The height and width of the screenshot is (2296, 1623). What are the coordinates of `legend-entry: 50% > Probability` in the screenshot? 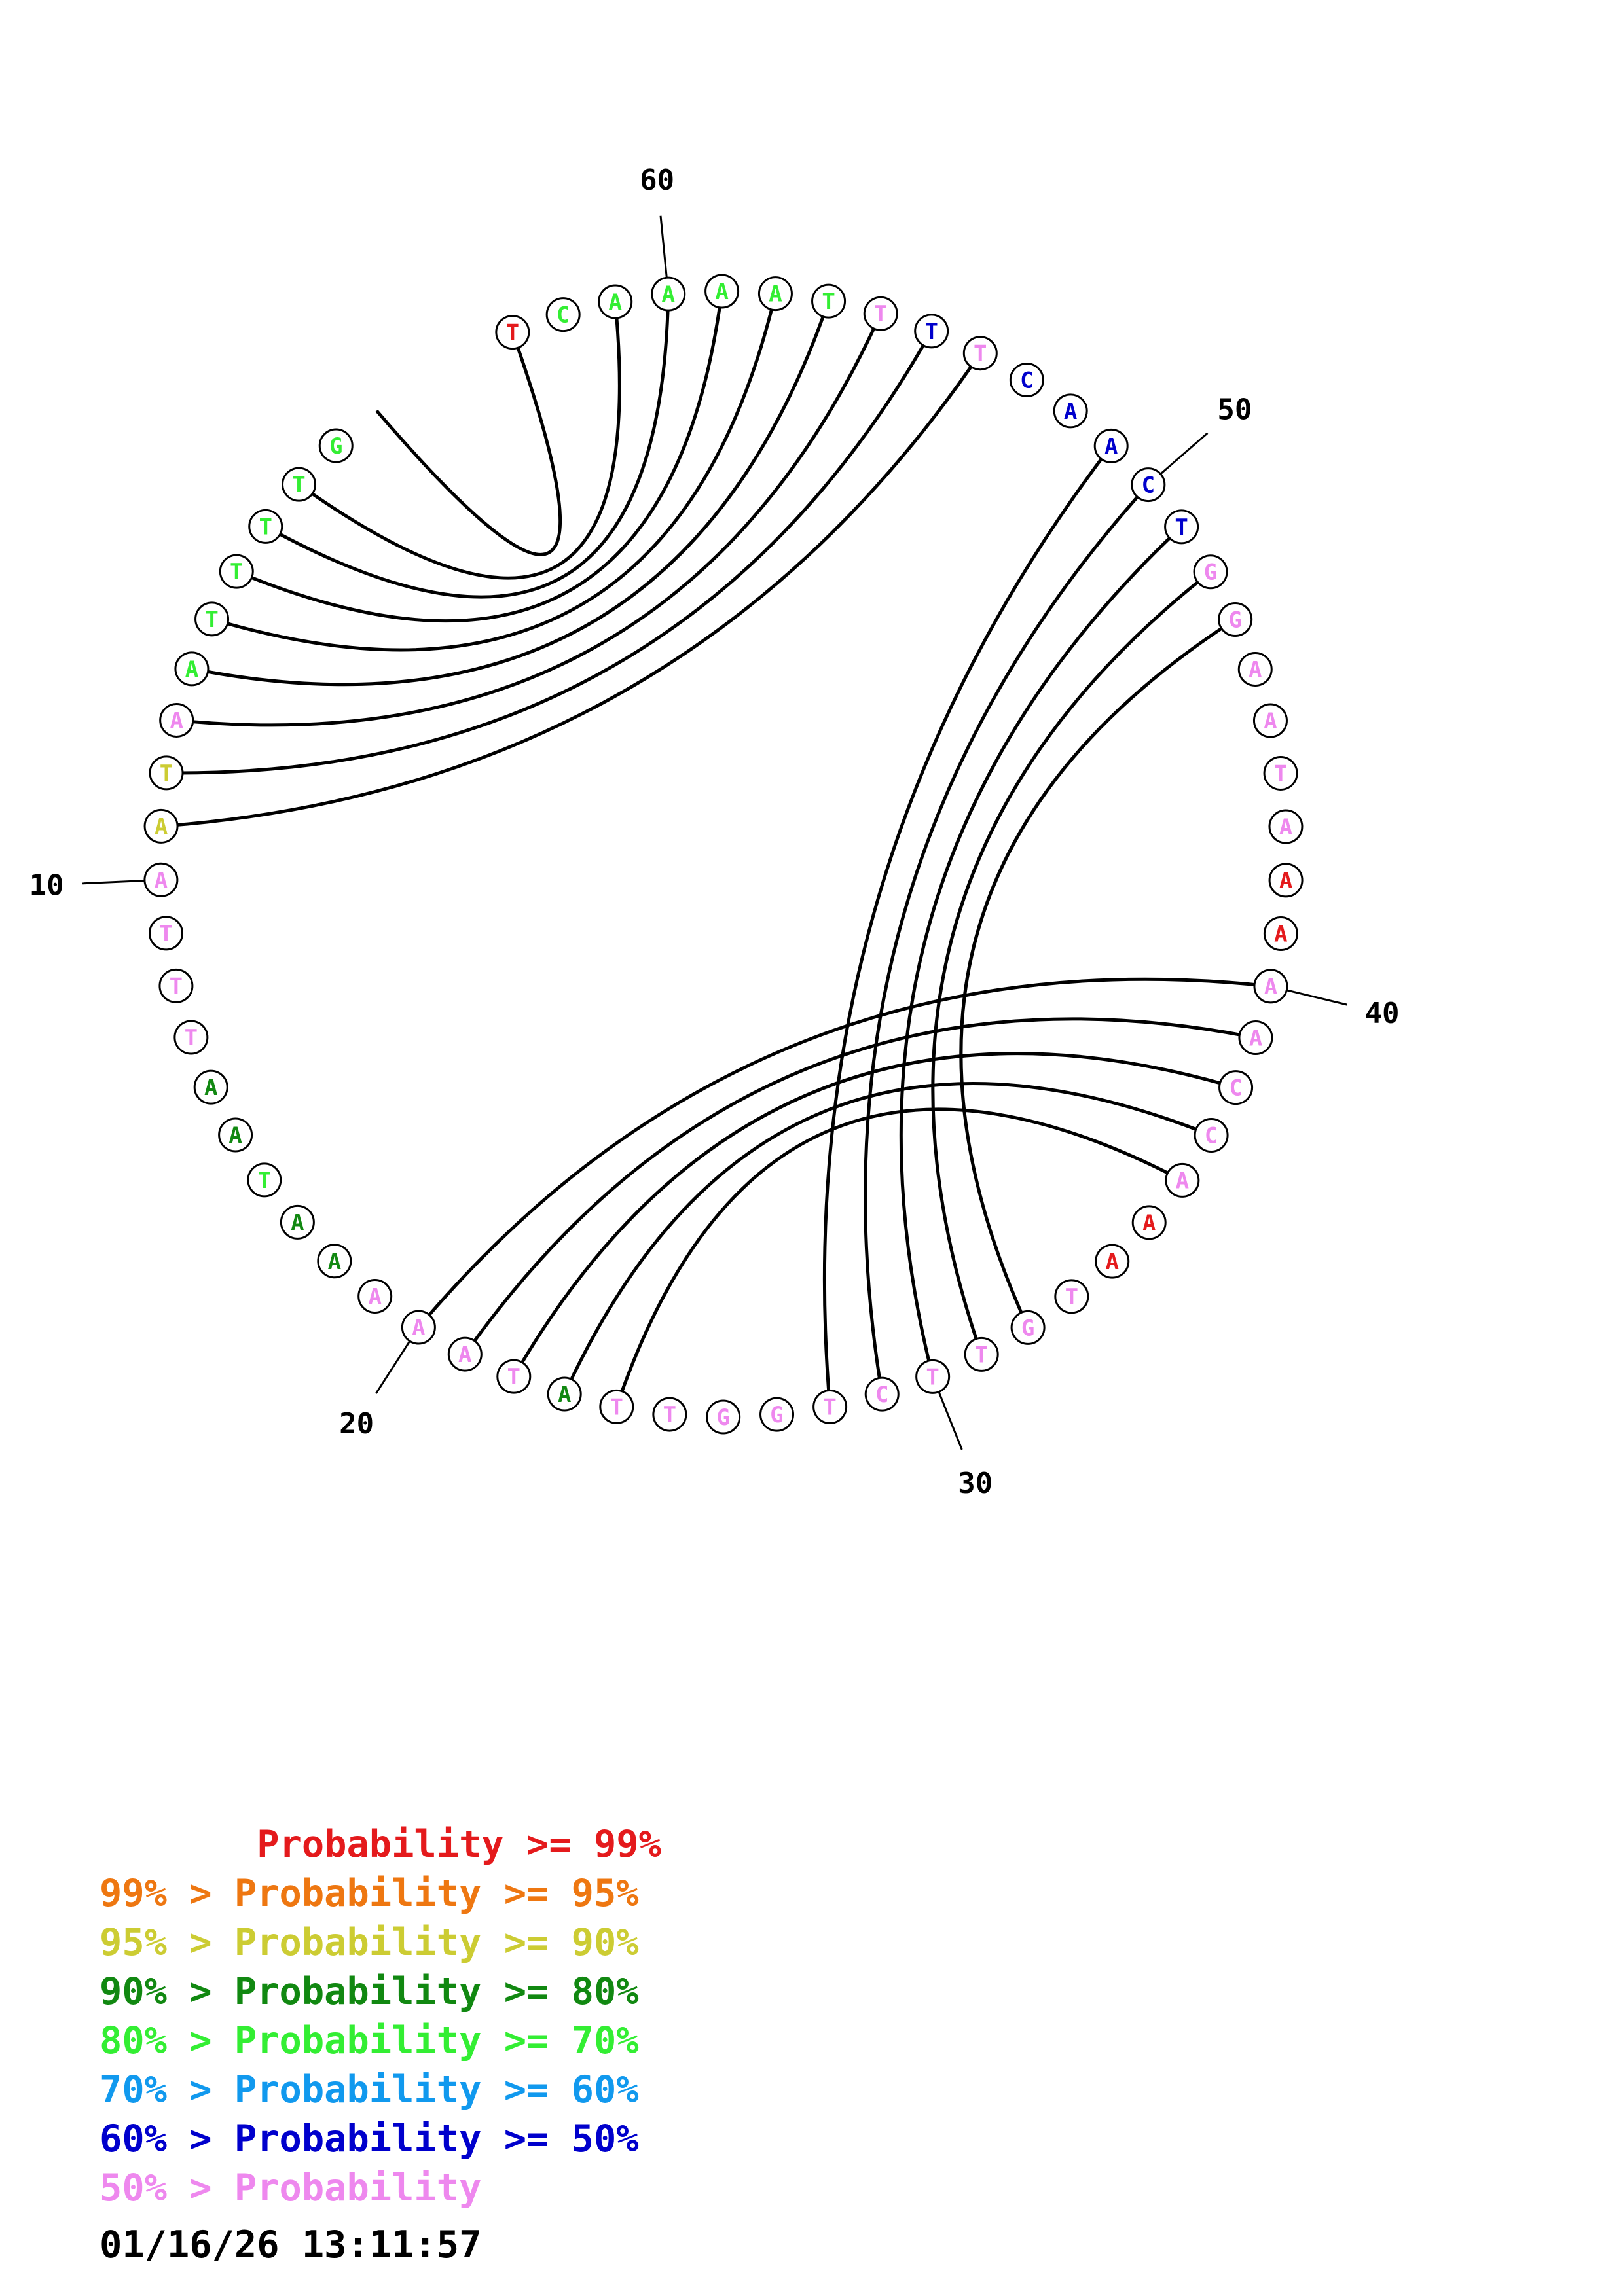 It's located at (291, 2188).